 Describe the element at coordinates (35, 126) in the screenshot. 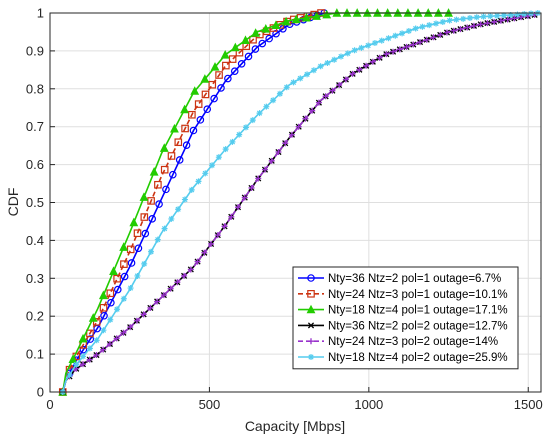

I see `y-tick-label: 0.7` at that location.